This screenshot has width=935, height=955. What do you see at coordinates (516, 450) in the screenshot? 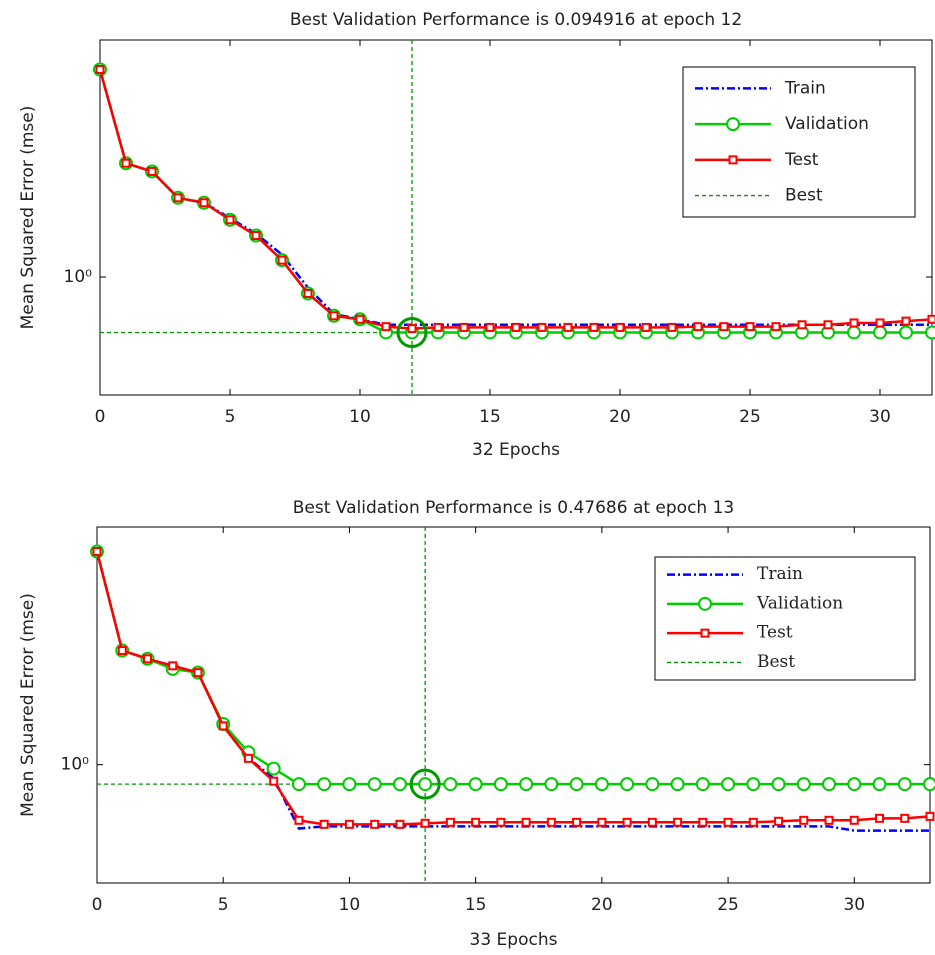
I see `x-axis-label: 32 Epochs` at bounding box center [516, 450].